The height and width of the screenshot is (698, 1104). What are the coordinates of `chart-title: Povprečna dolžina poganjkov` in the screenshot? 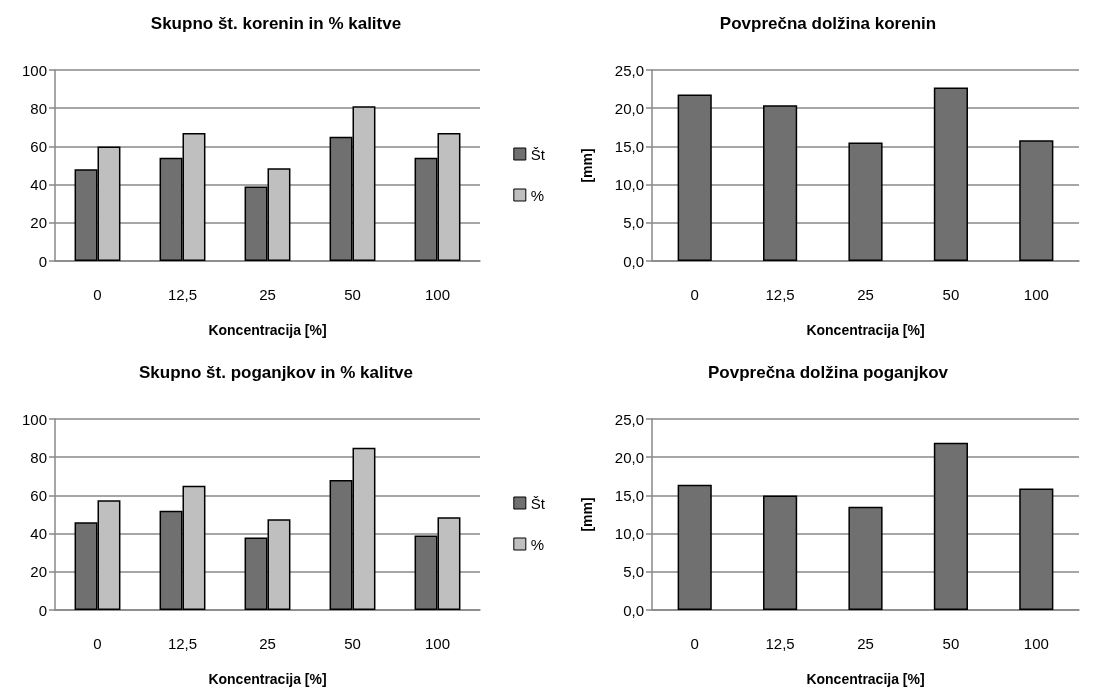 It's located at (828, 372).